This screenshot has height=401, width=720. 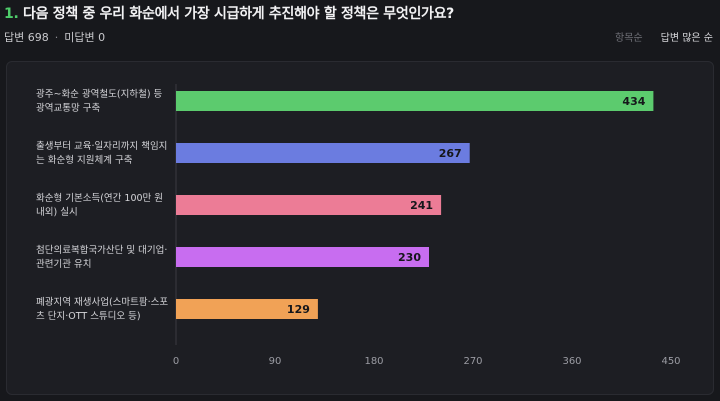 I want to click on category-label-line: 는 화순형 지원체계 구축, so click(x=84, y=160).